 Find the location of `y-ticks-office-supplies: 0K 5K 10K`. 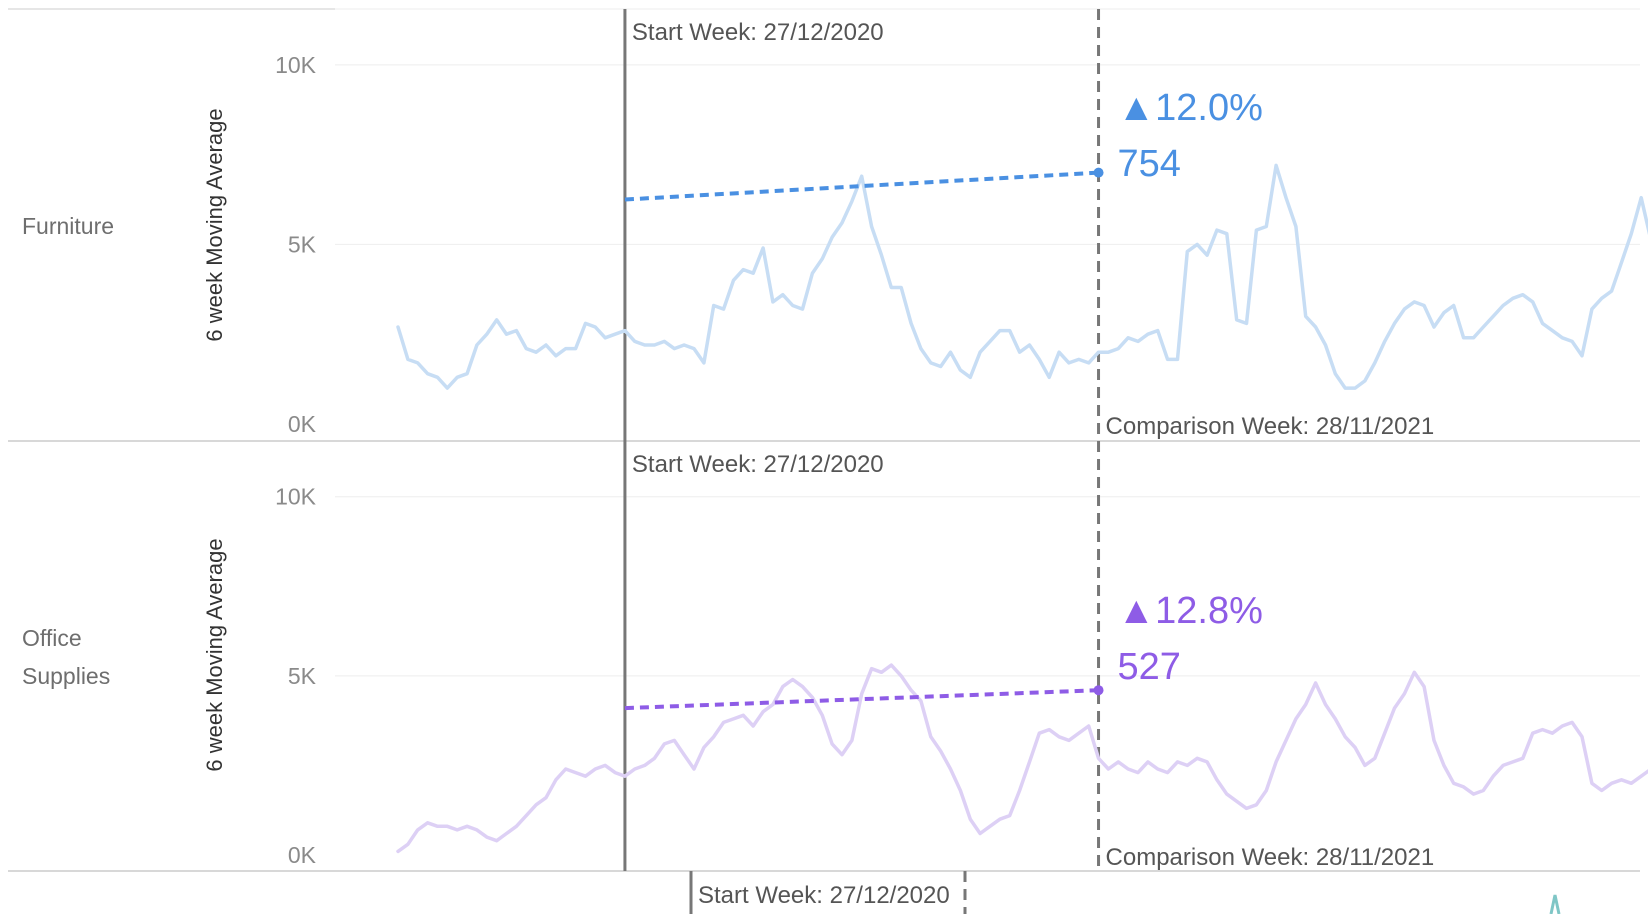

y-ticks-office-supplies: 0K 5K 10K is located at coordinates (296, 676).